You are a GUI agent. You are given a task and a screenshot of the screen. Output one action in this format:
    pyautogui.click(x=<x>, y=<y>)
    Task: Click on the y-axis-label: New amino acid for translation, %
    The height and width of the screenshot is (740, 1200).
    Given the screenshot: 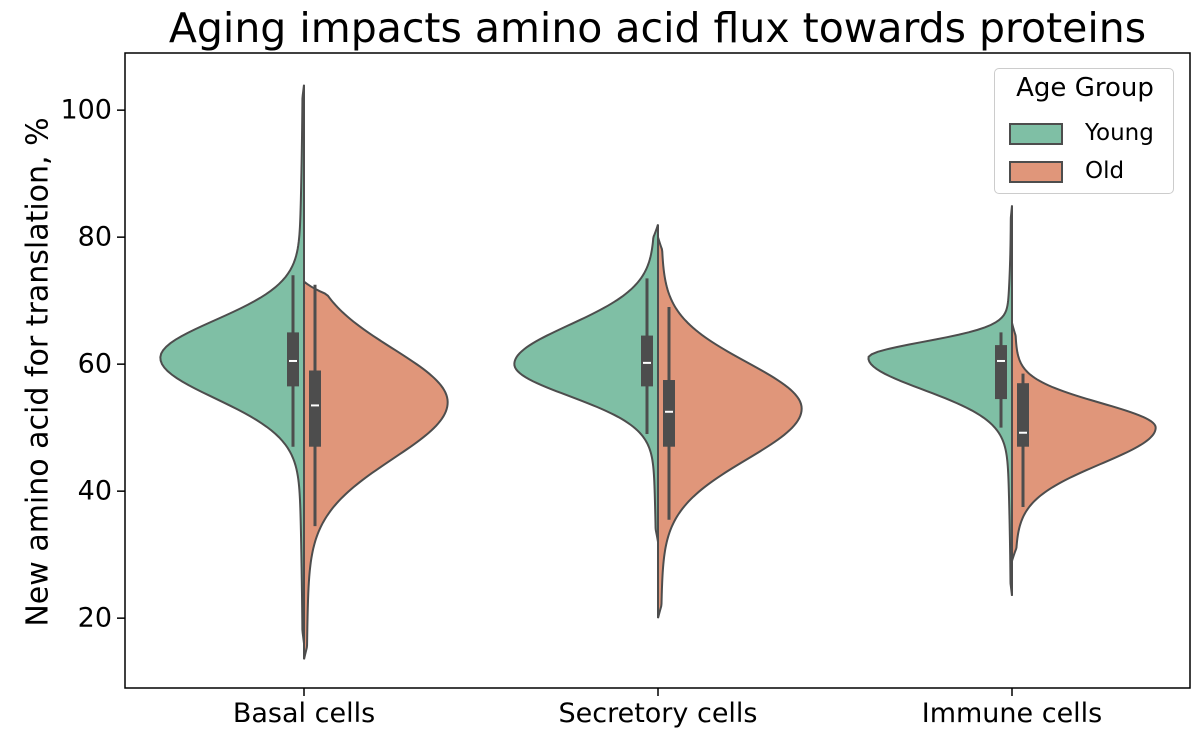 What is the action you would take?
    pyautogui.click(x=38, y=372)
    